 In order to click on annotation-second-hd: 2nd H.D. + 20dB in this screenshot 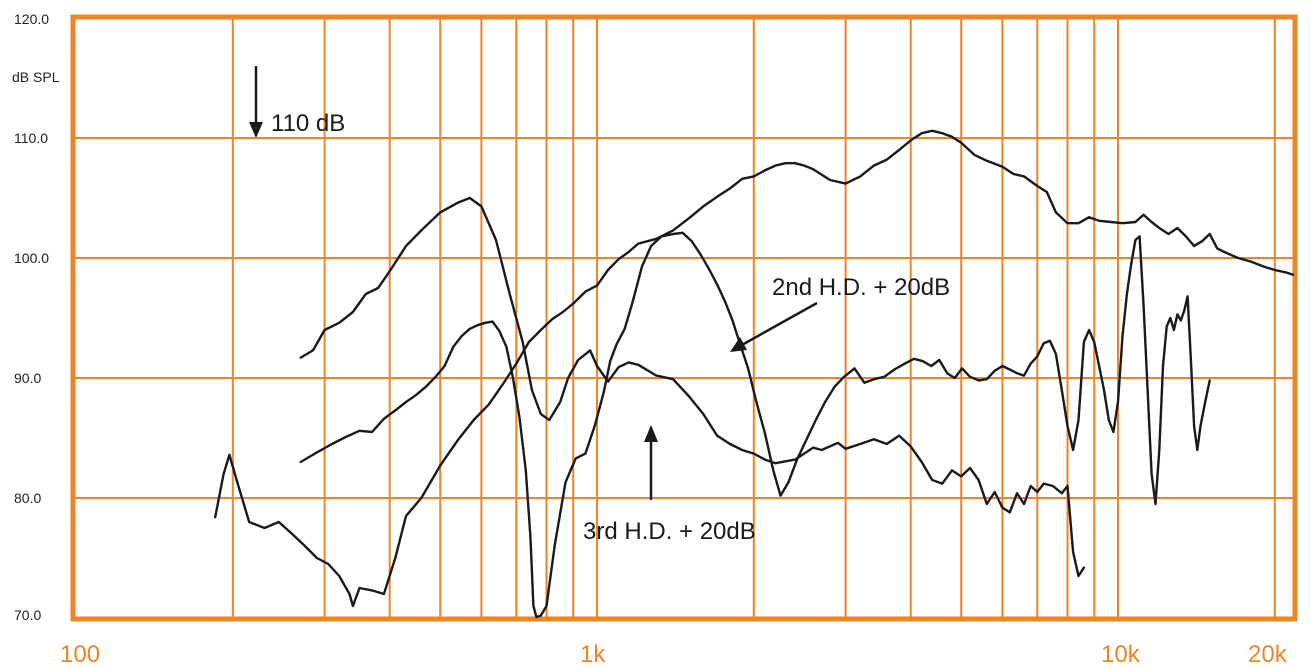, I will do `click(840, 313)`.